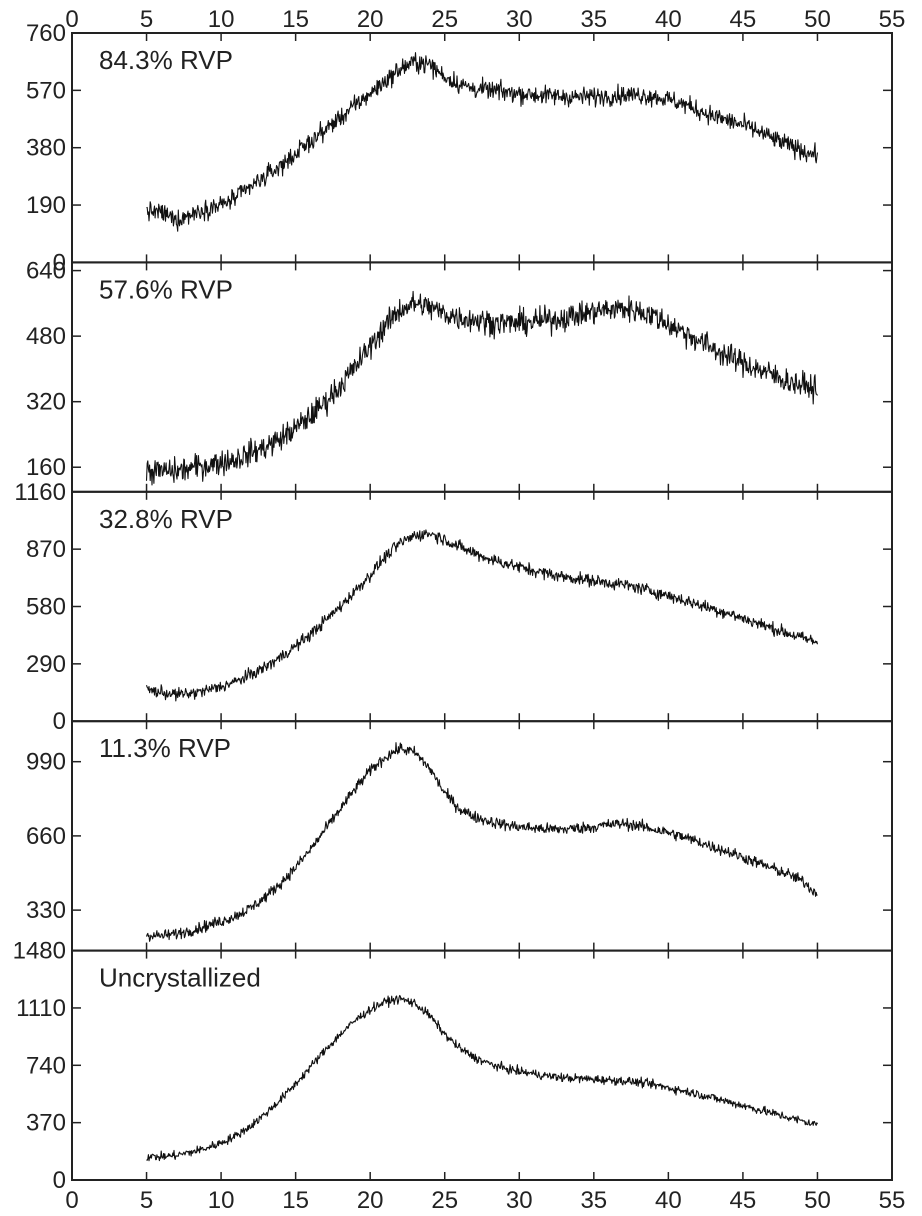  What do you see at coordinates (39, 951) in the screenshot?
I see `y-tick-label: 1480` at bounding box center [39, 951].